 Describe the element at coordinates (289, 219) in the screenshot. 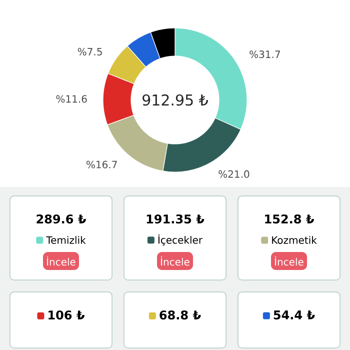

I see `text: 152.8 ₺` at that location.